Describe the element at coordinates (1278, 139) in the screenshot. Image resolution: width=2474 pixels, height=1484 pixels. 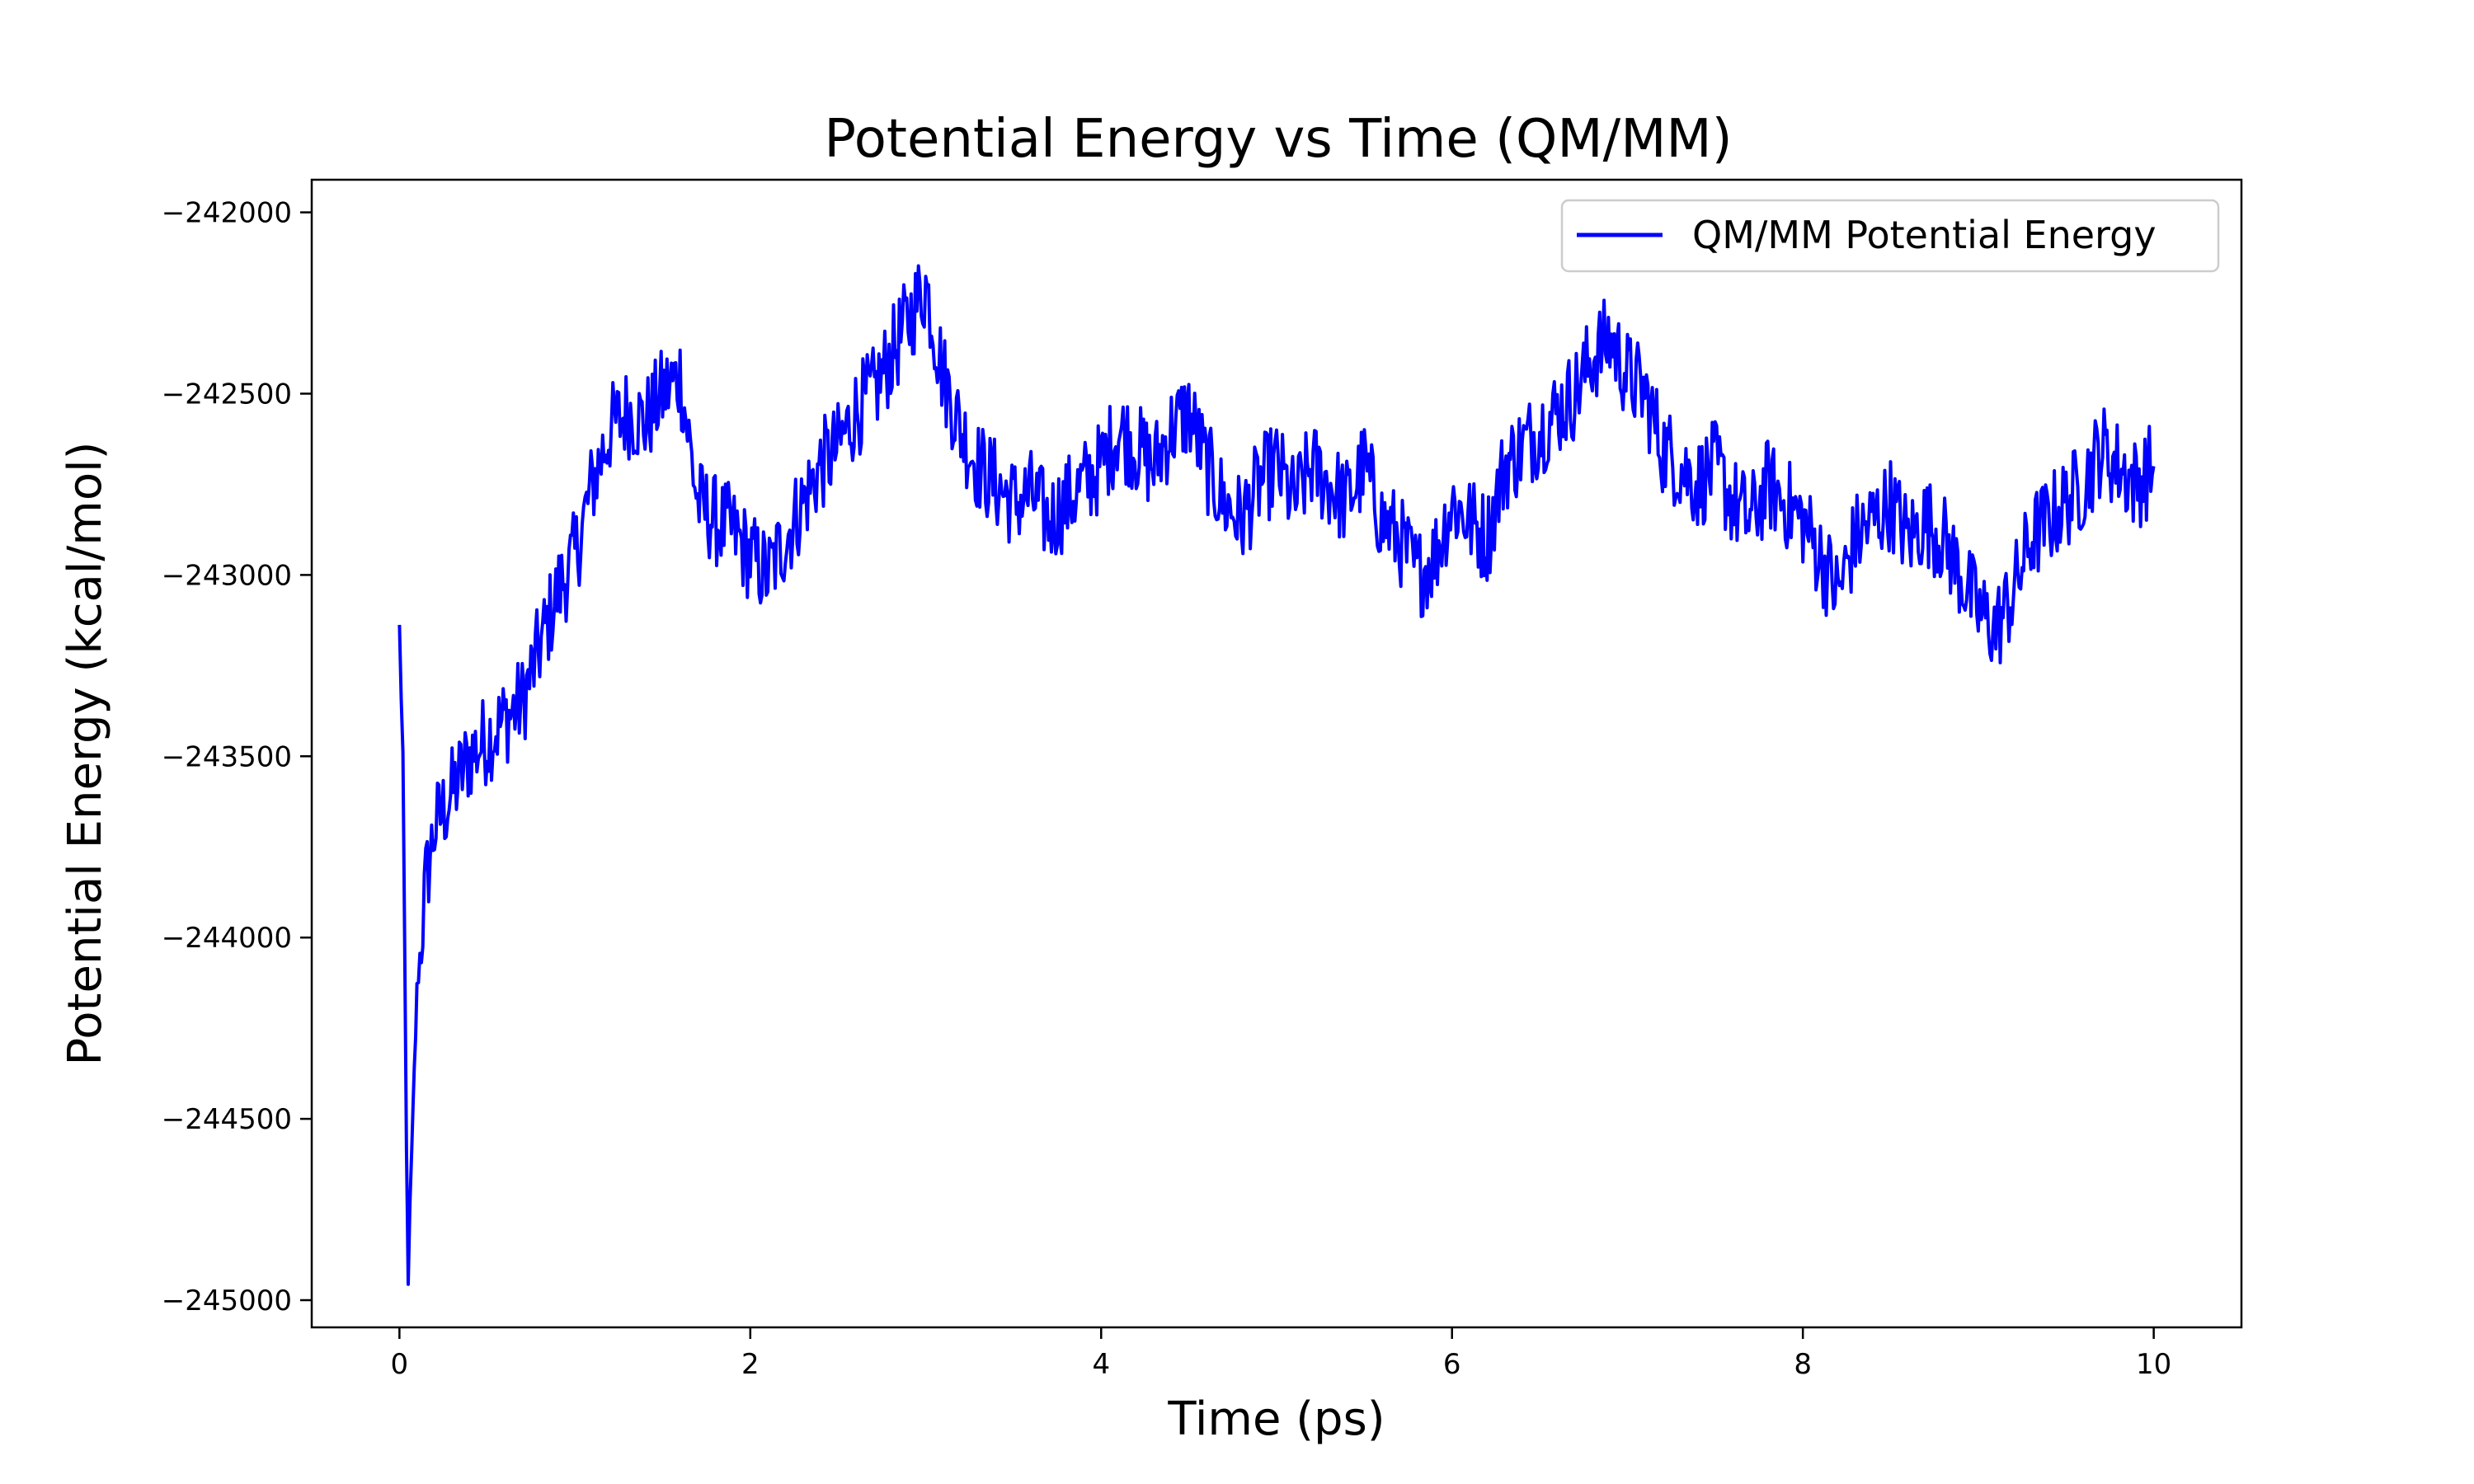
I see `chart-title: Potential Energy vs Time (QM/MM)` at that location.